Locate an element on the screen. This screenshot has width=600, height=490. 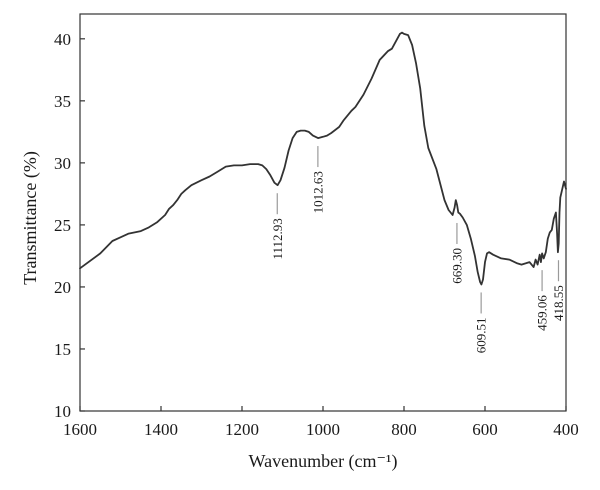
peak-label-group: 418.55 is located at coordinates (558, 303).